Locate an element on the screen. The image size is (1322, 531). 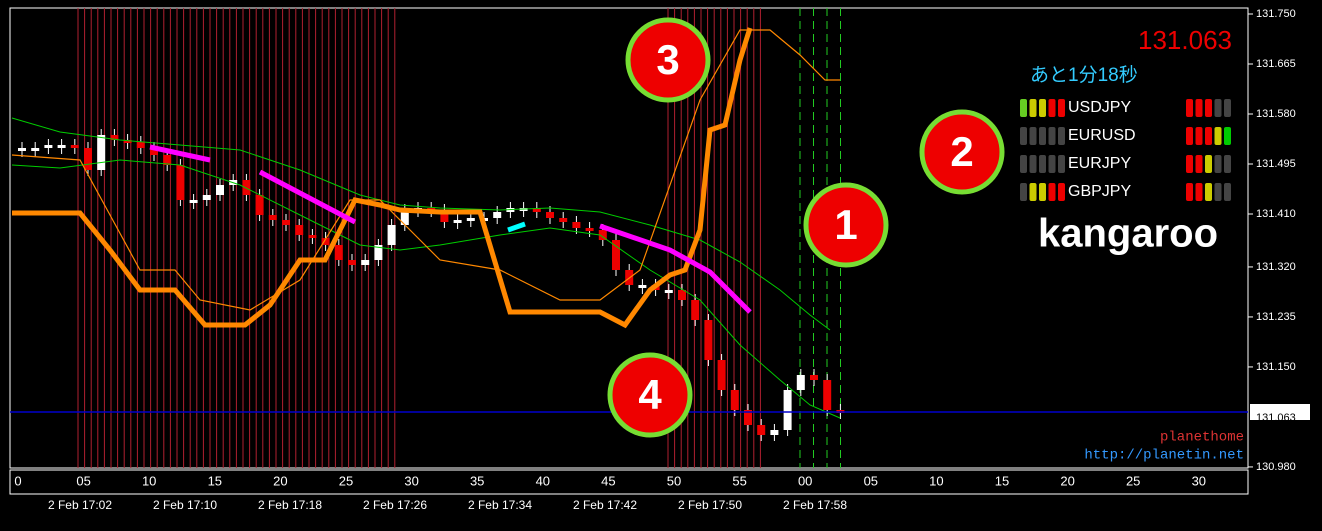
minute-label: 15 is located at coordinates (215, 480).